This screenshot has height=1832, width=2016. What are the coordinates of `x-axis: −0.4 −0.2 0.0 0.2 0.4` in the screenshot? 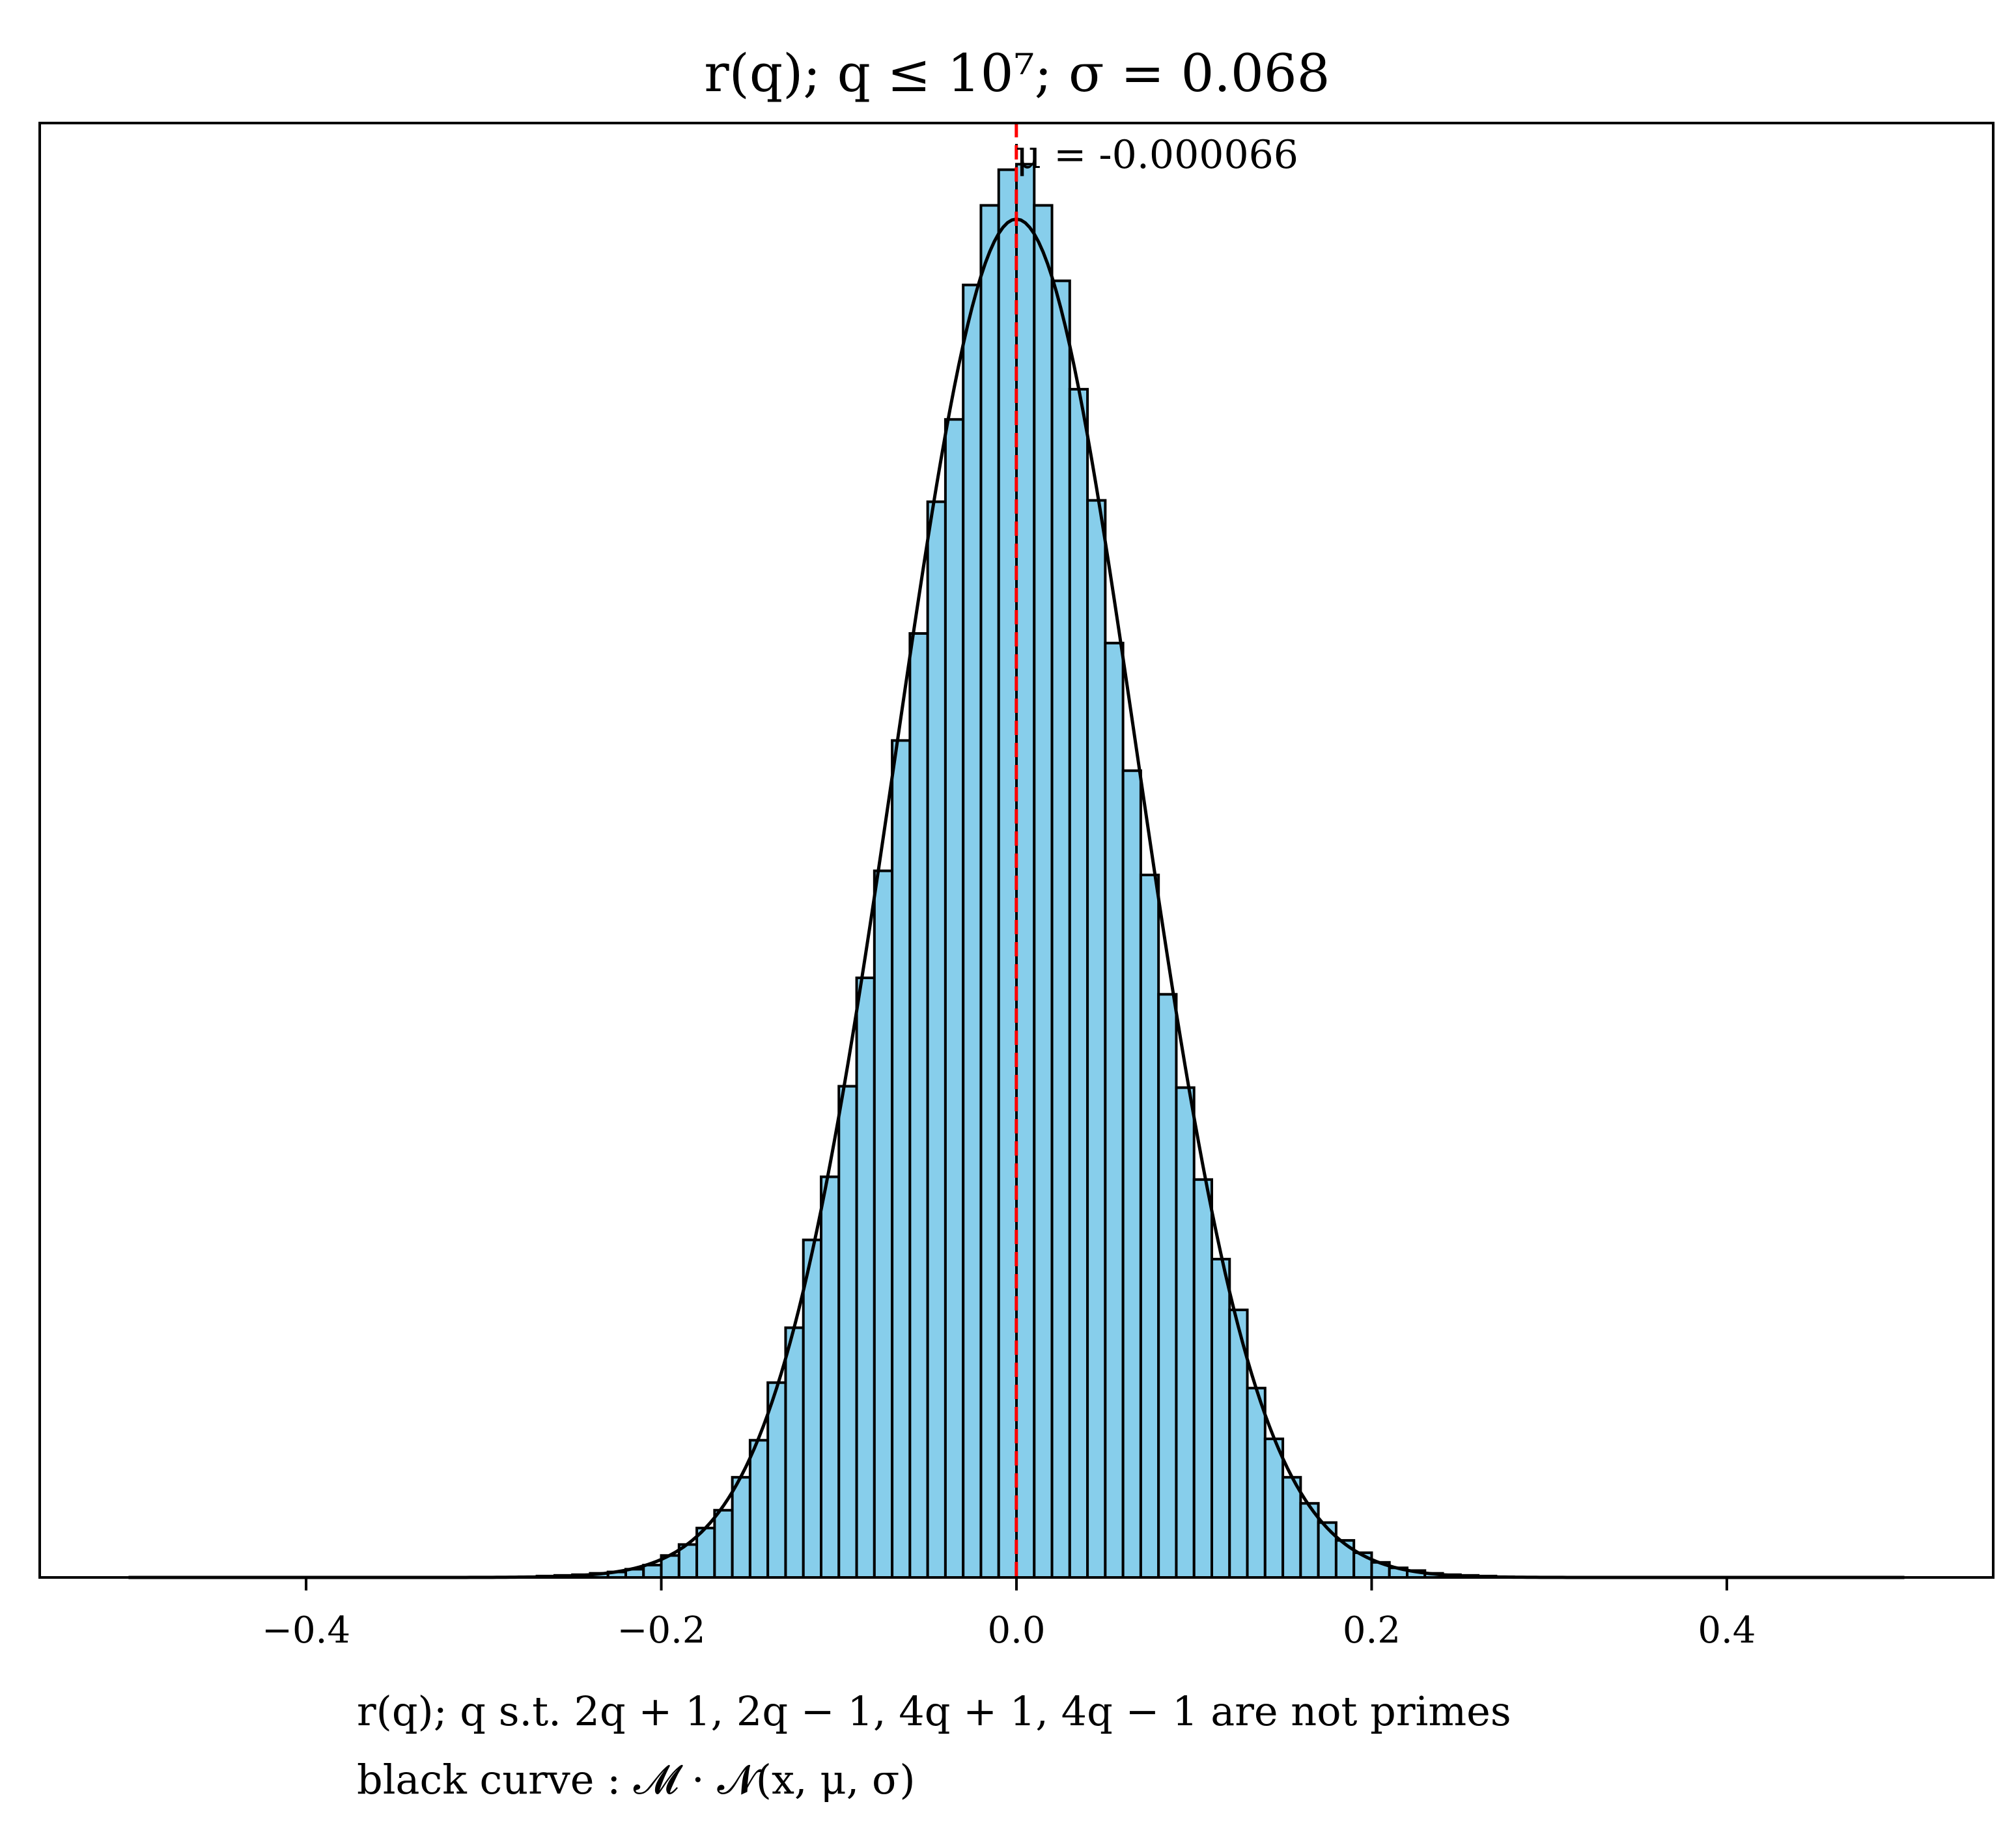 It's located at (1009, 1615).